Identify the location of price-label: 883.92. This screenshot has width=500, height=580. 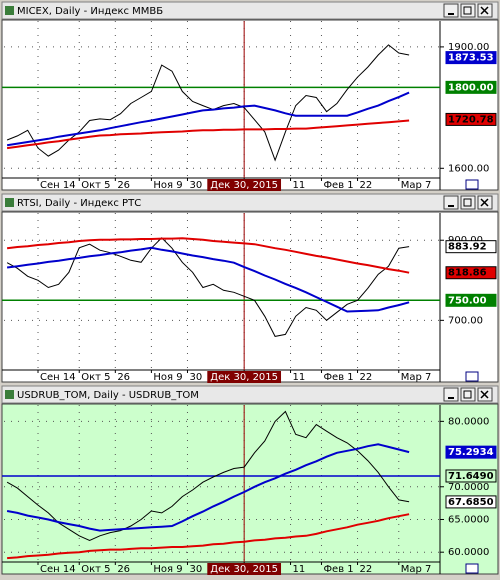
(467, 247).